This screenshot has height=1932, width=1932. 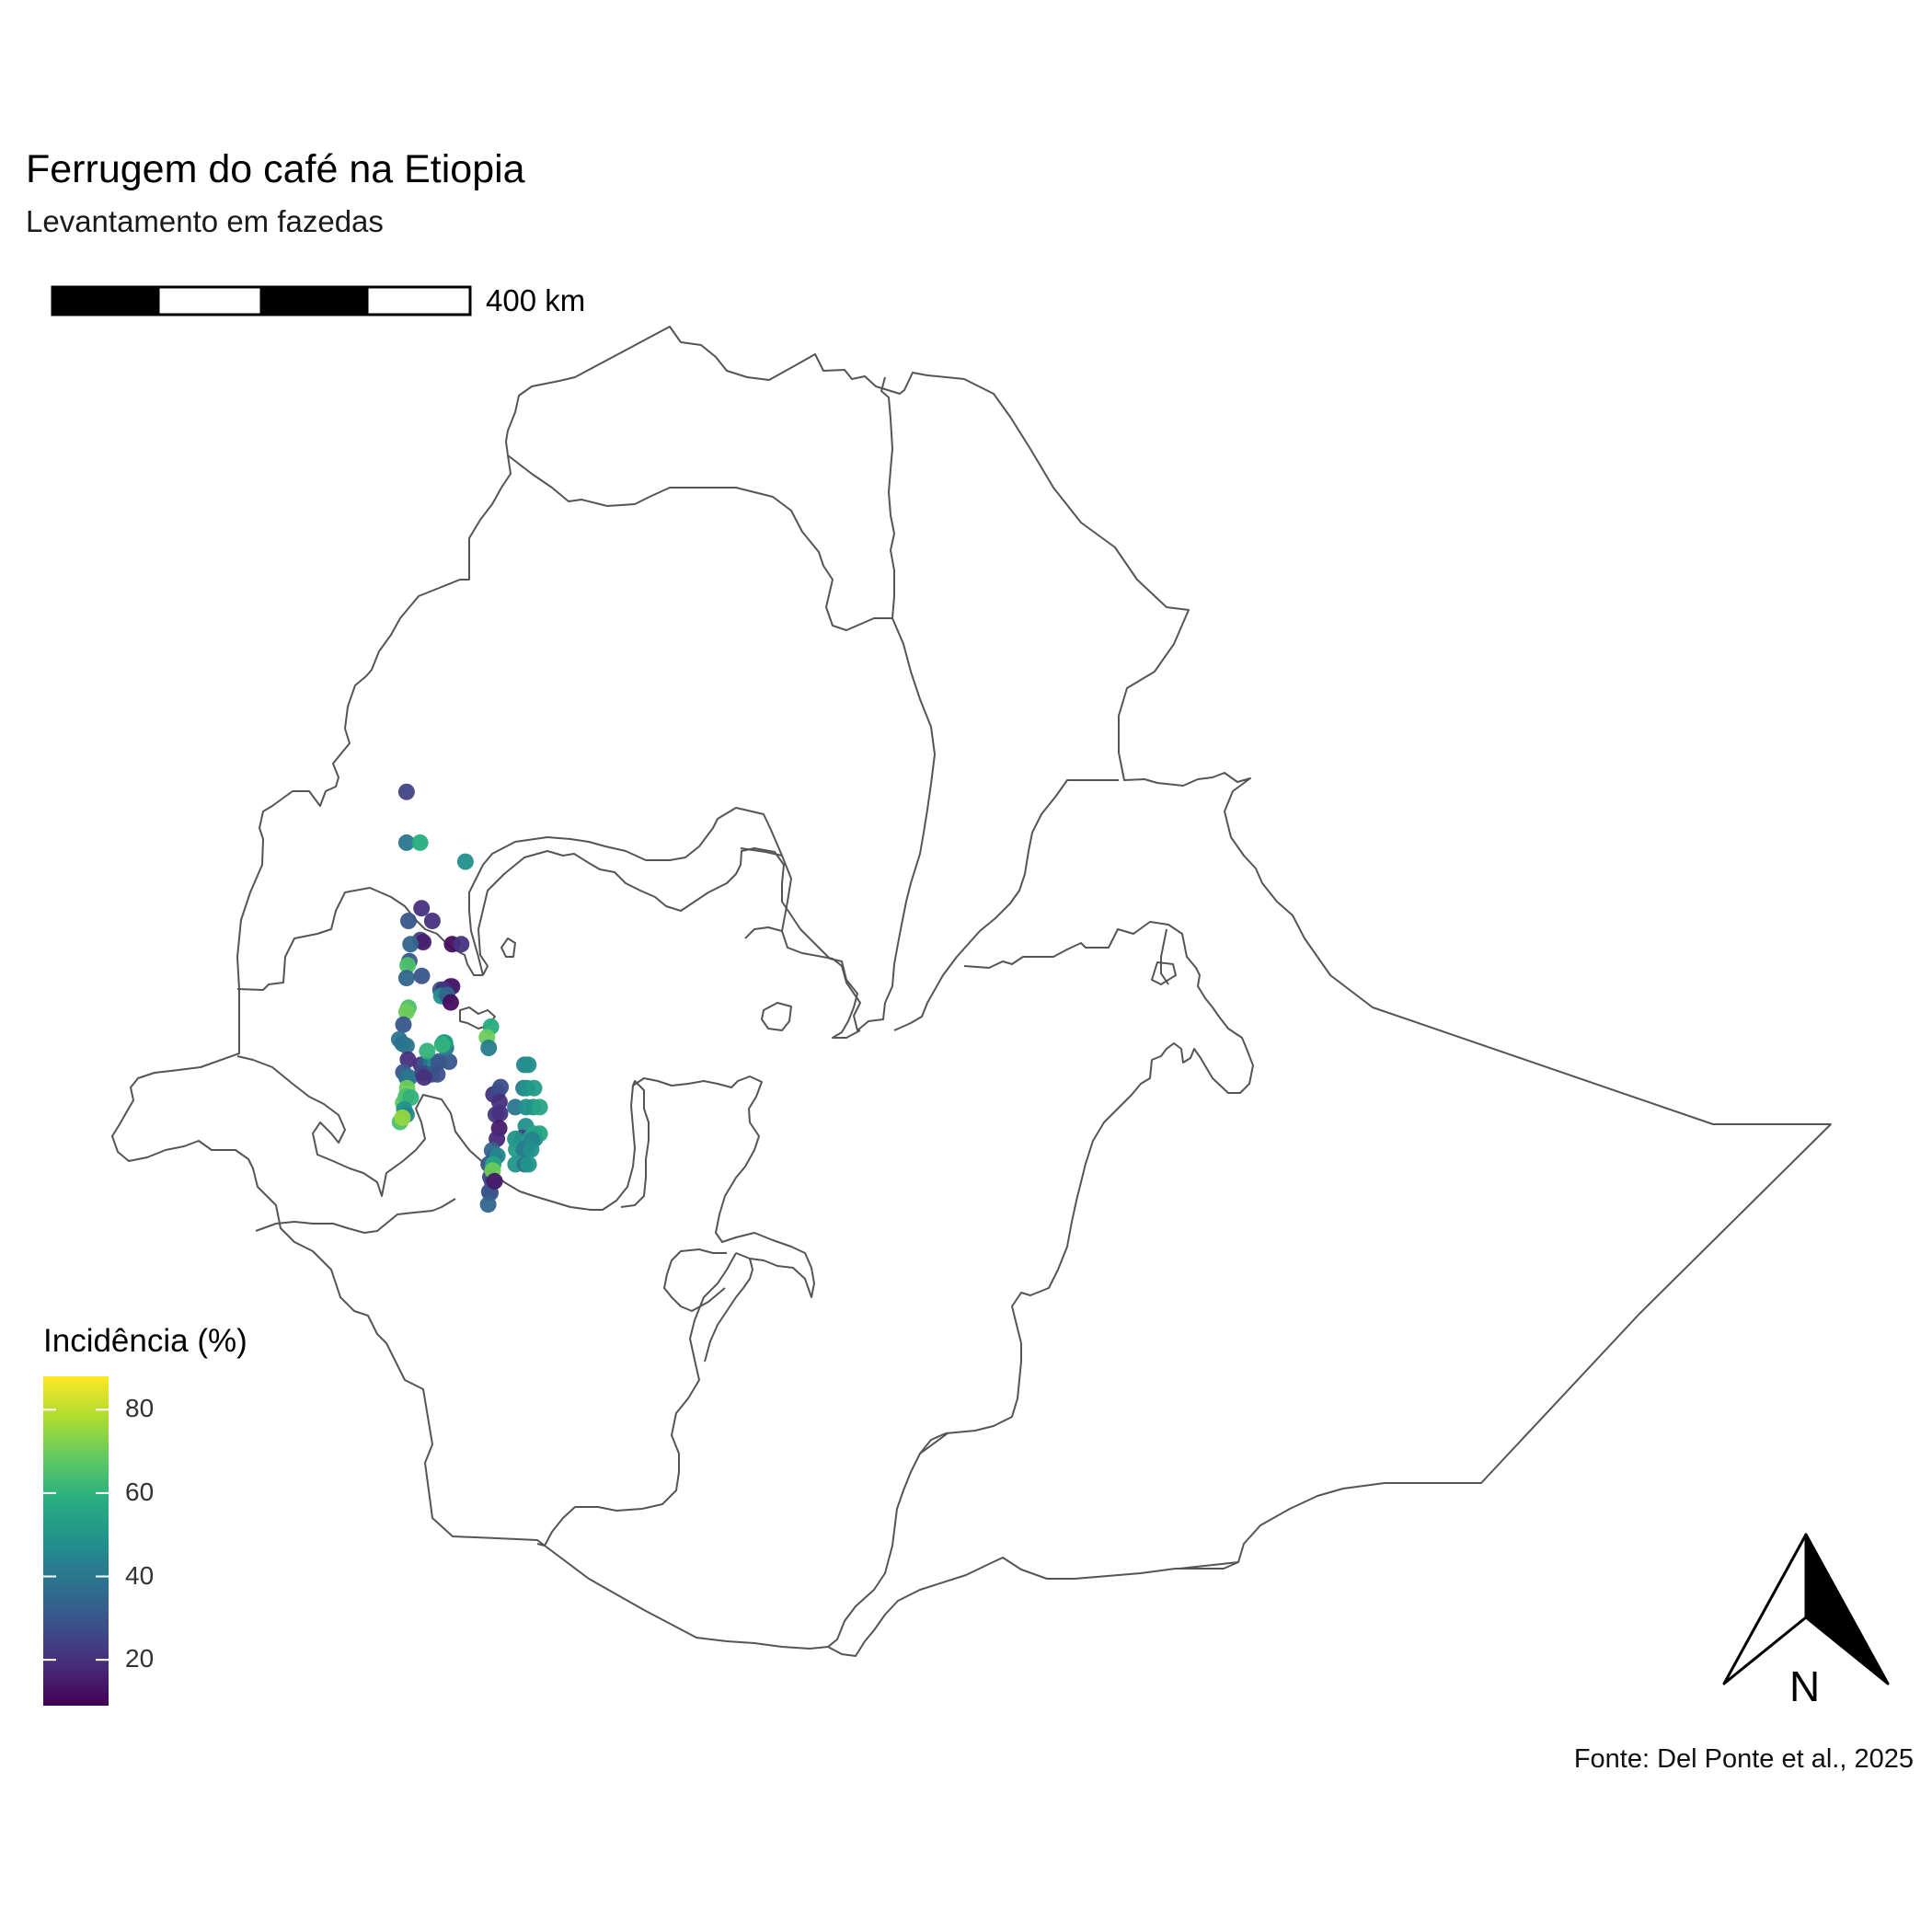 I want to click on legend-tick-label: 80, so click(x=140, y=1408).